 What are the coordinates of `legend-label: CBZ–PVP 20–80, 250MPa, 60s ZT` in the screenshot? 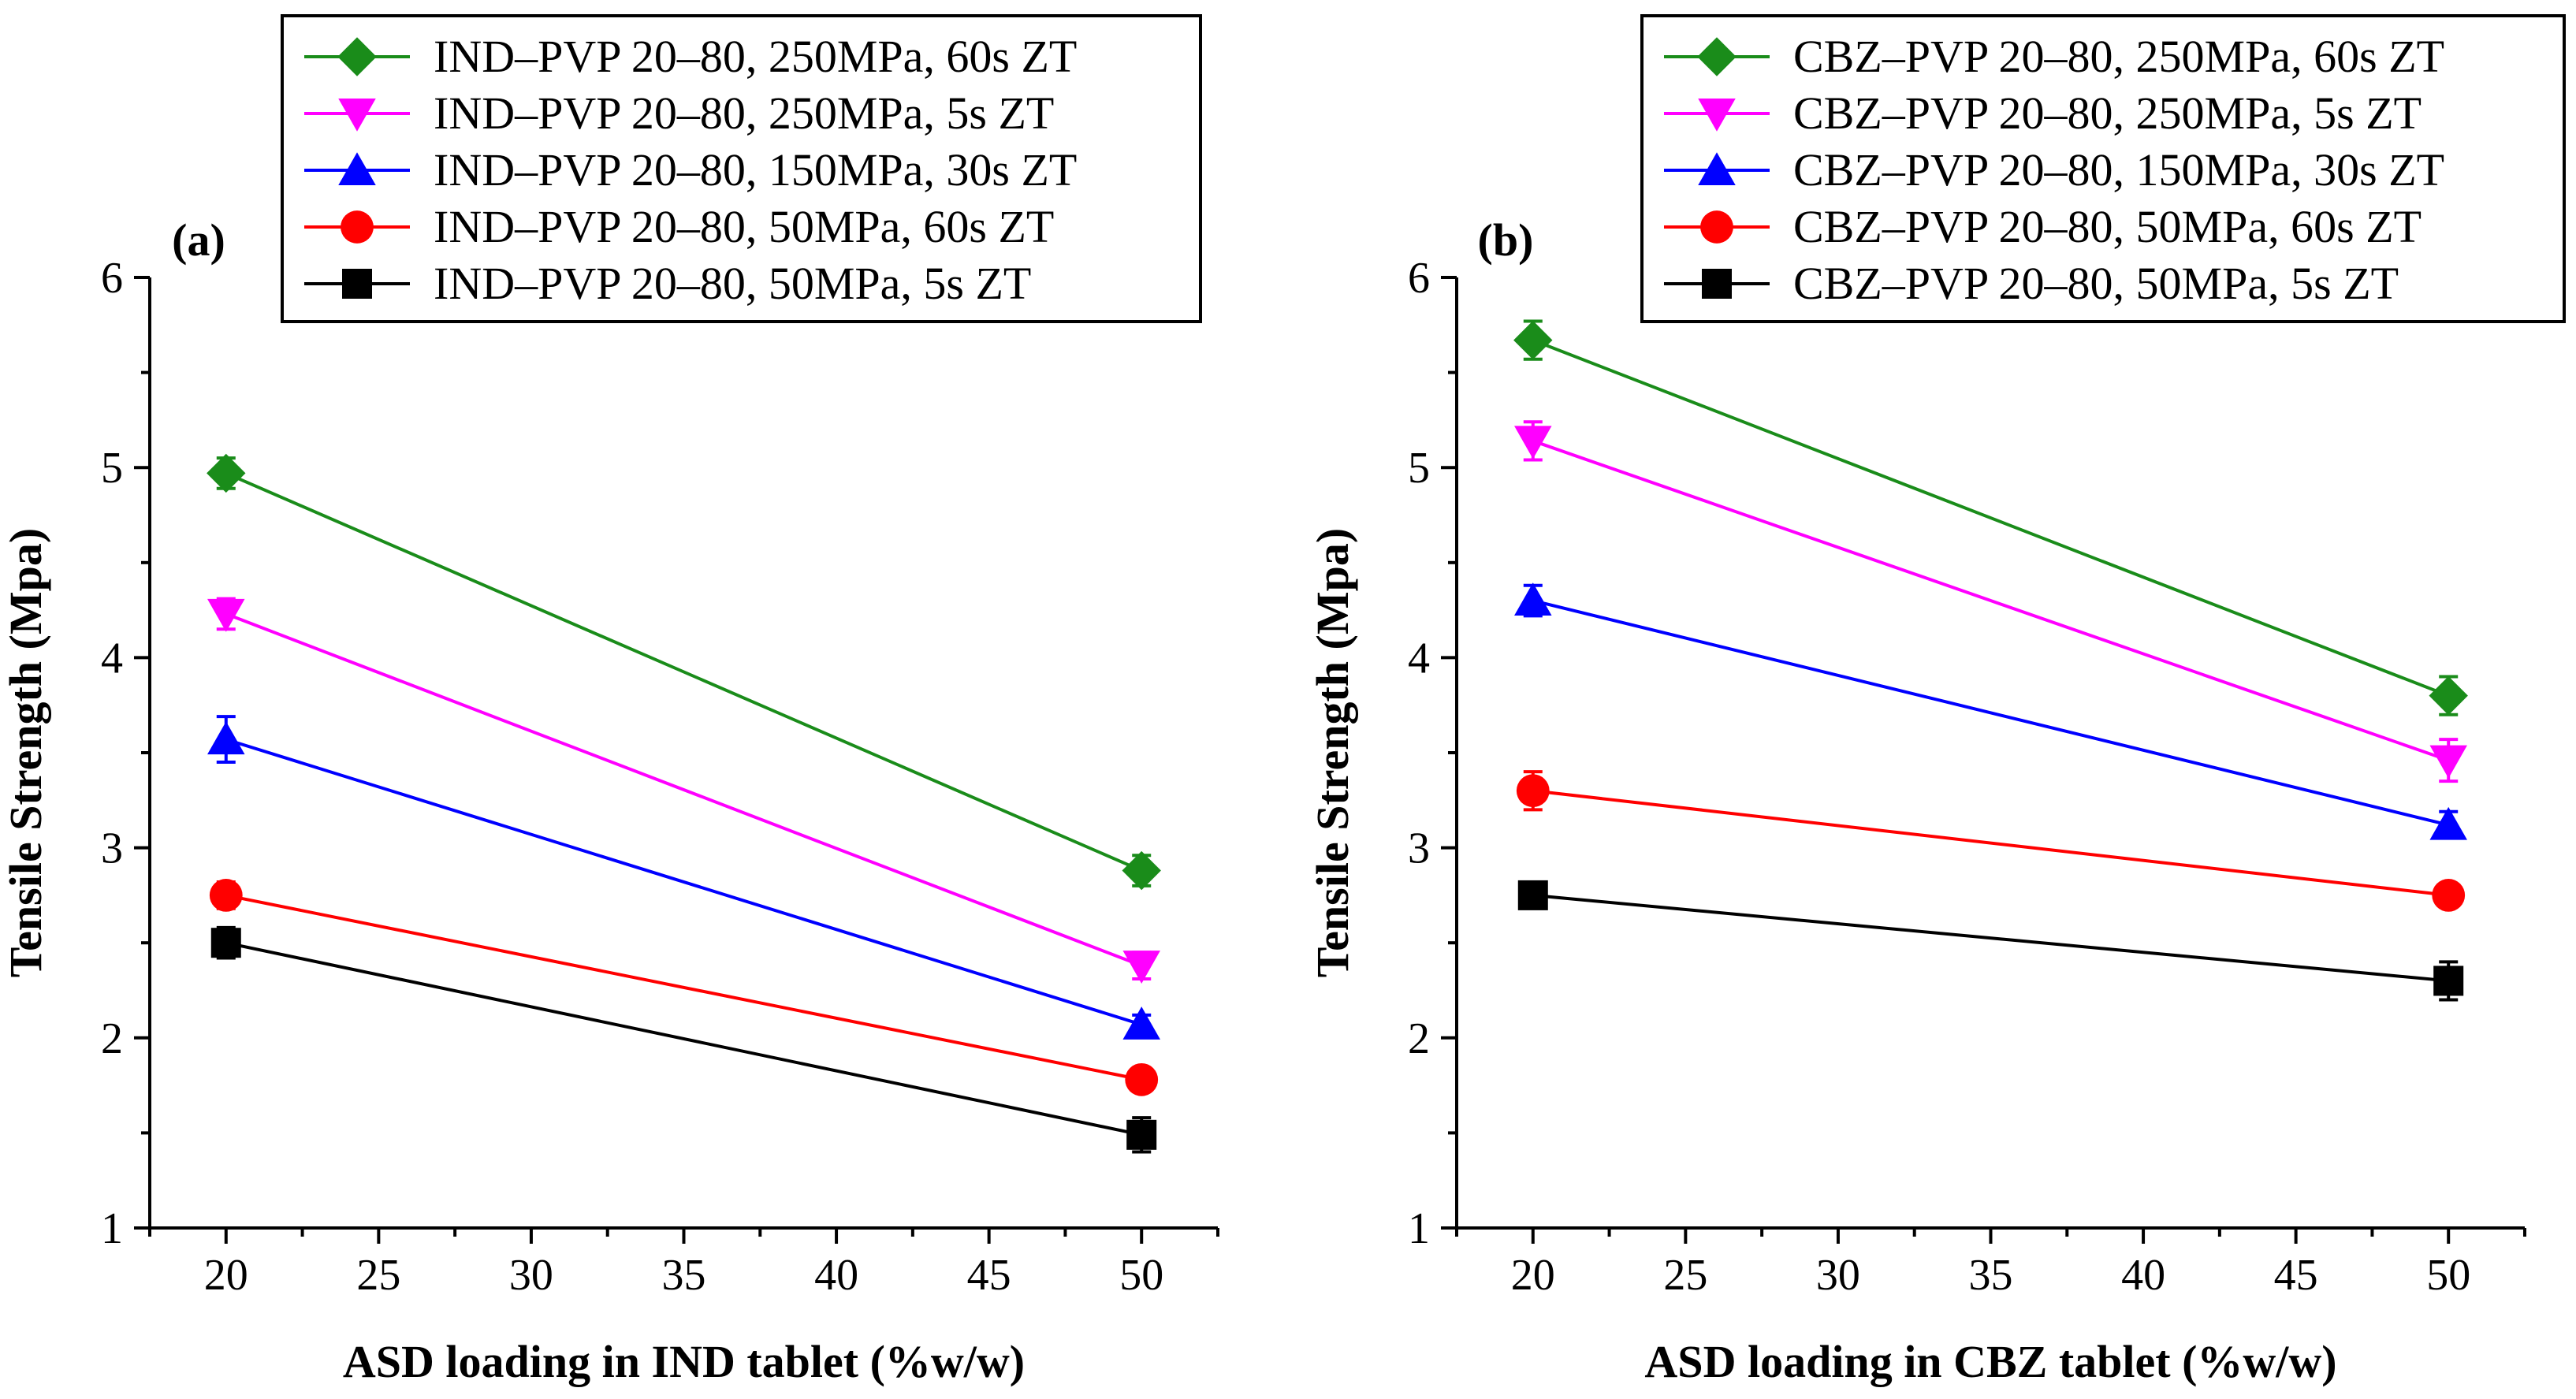 It's located at (2118, 57).